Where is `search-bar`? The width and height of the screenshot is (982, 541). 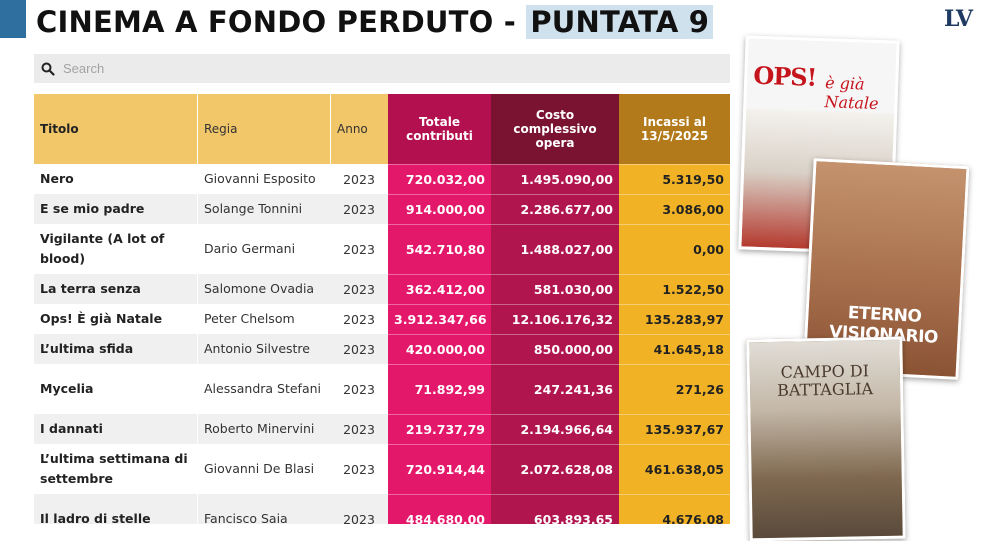
search-bar is located at coordinates (382, 68).